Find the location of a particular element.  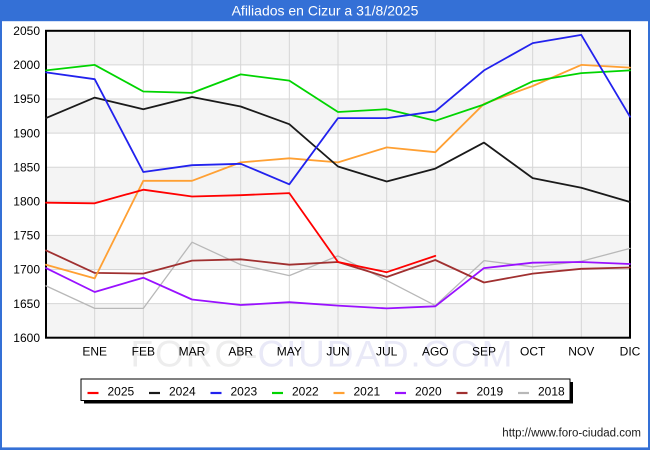

svg-text: ENE is located at coordinates (94, 352).